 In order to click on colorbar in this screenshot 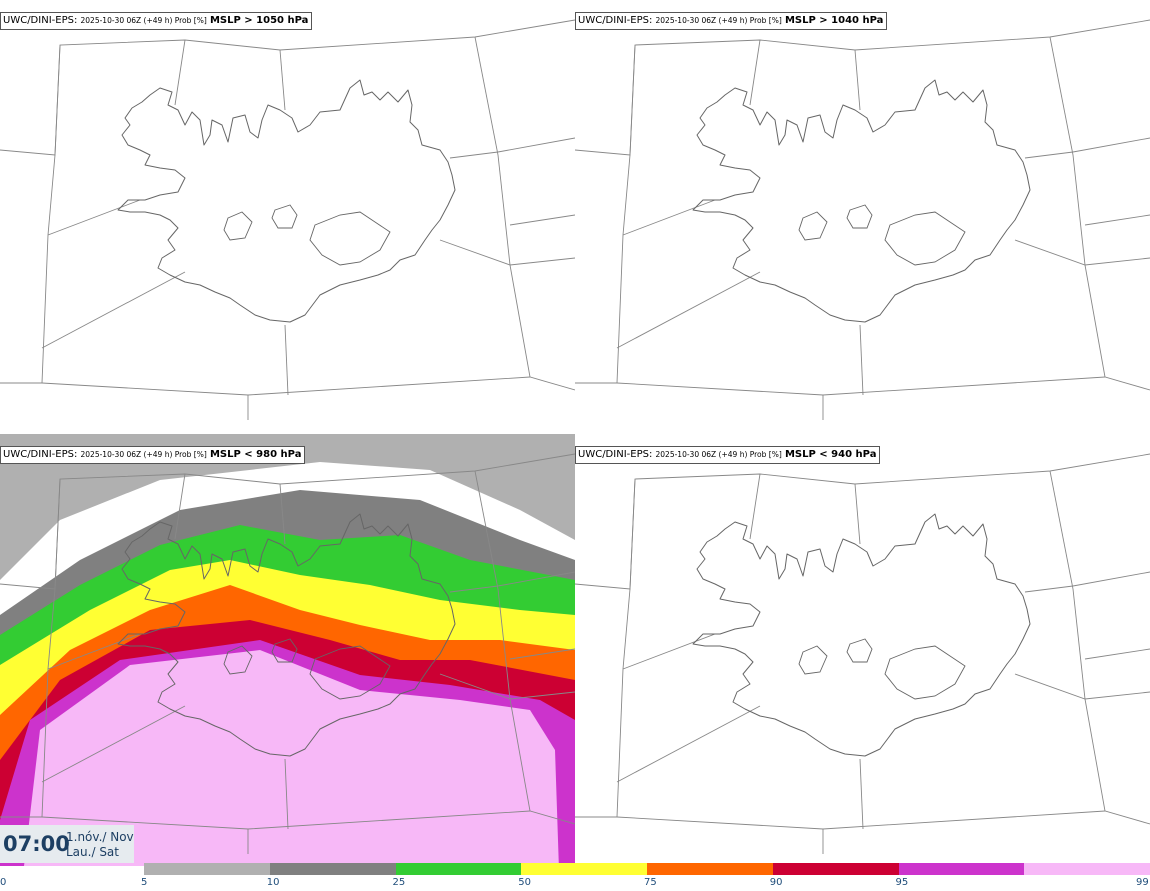, I will do `click(647, 869)`.